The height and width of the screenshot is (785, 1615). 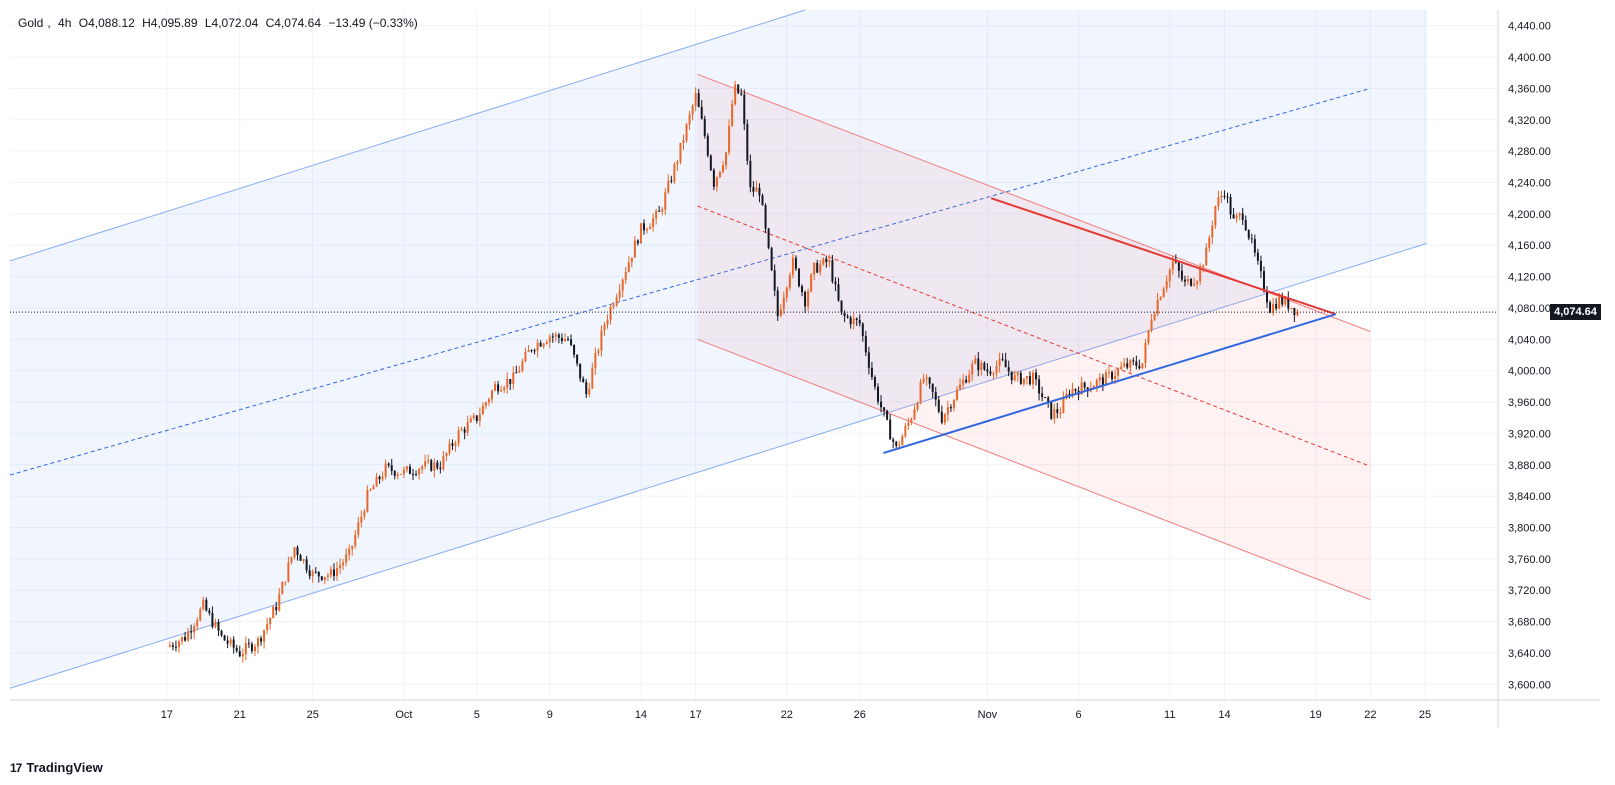 What do you see at coordinates (1529, 309) in the screenshot?
I see `y-tick-label: 4,080.00` at bounding box center [1529, 309].